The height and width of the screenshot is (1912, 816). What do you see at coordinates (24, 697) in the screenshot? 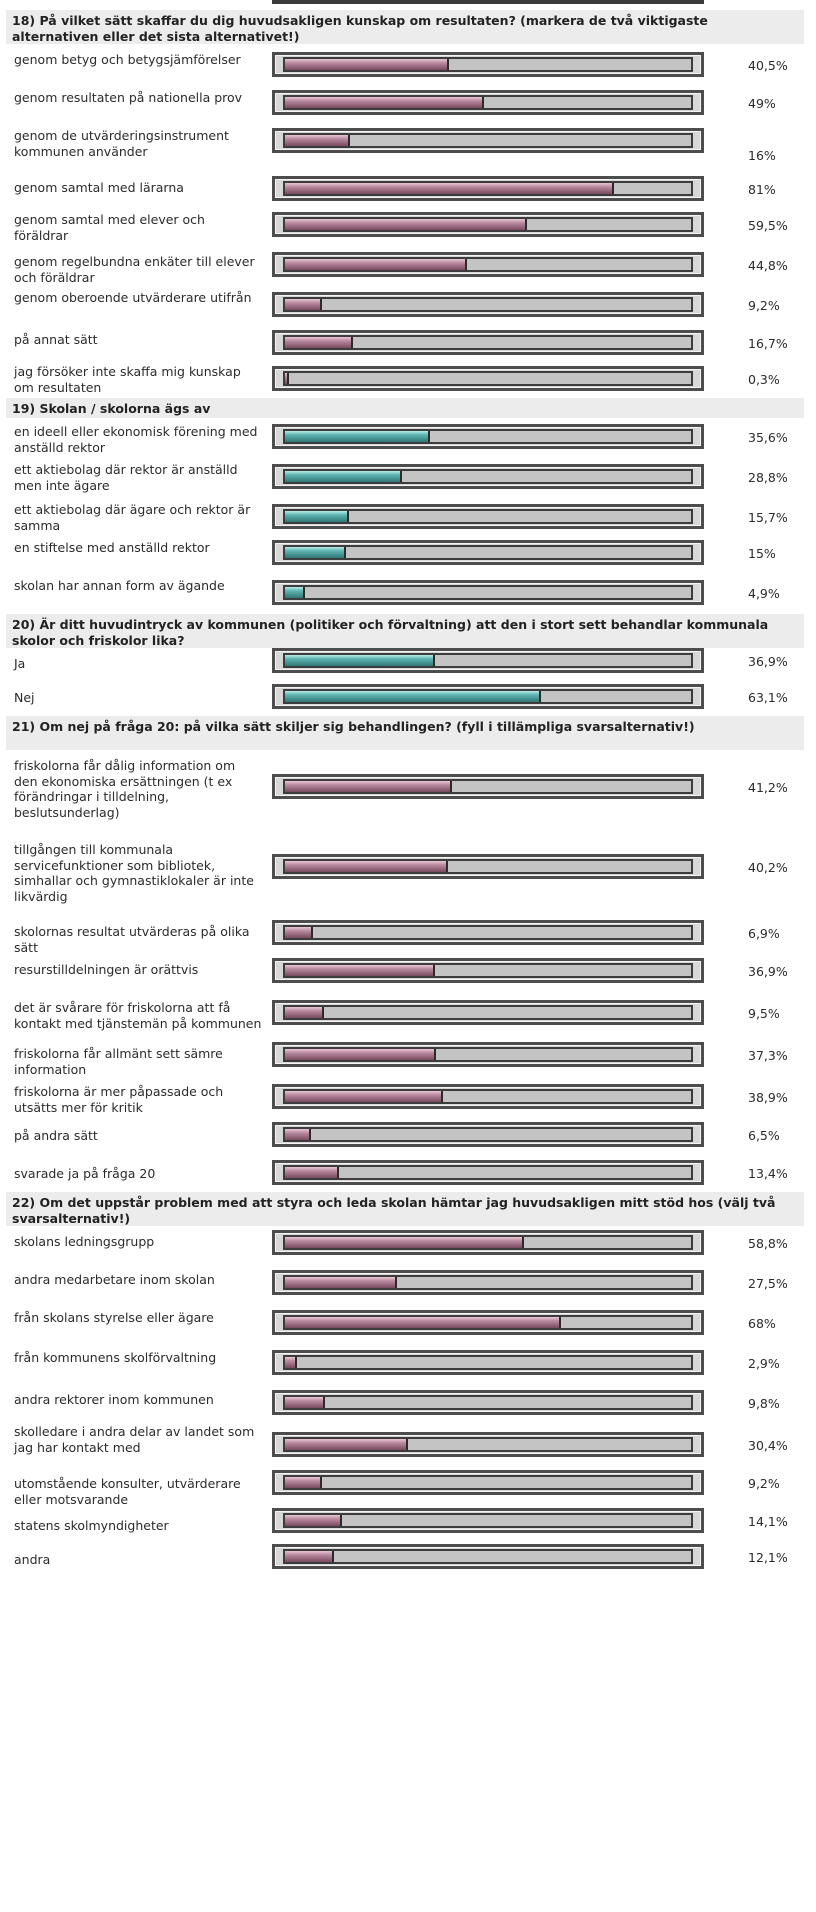
I see `answer-label: Nej` at bounding box center [24, 697].